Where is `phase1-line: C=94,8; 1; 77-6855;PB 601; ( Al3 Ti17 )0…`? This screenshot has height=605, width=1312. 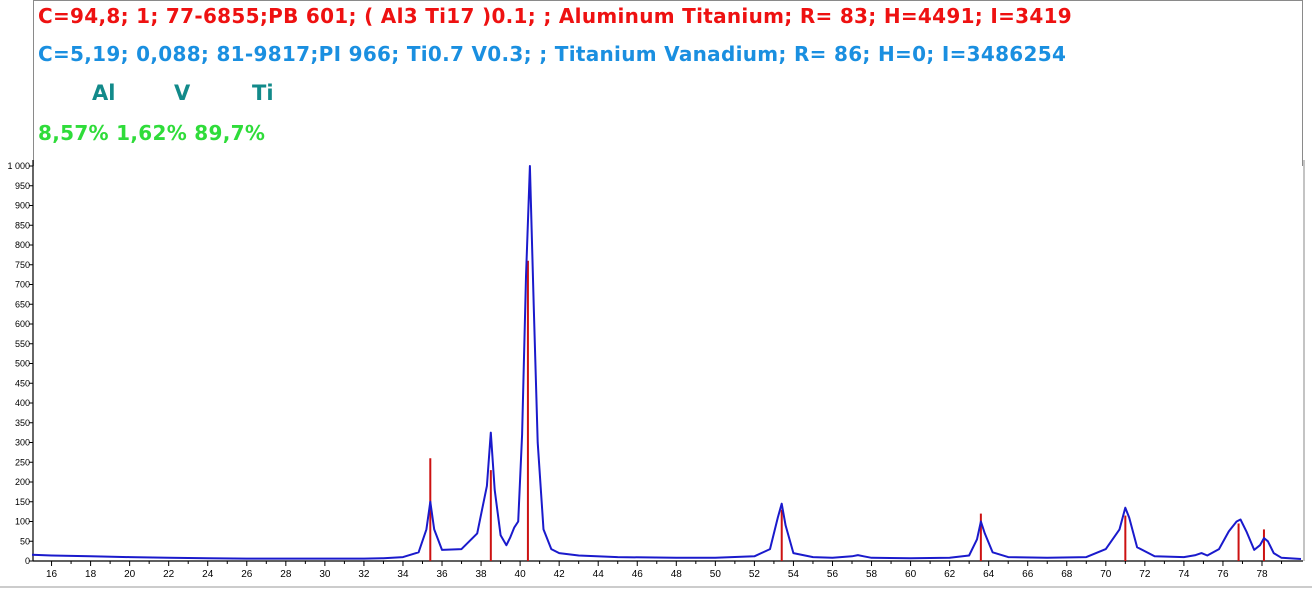 phase1-line: C=94,8; 1; 77-6855;PB 601; ( Al3 Ti17 )0… is located at coordinates (555, 16).